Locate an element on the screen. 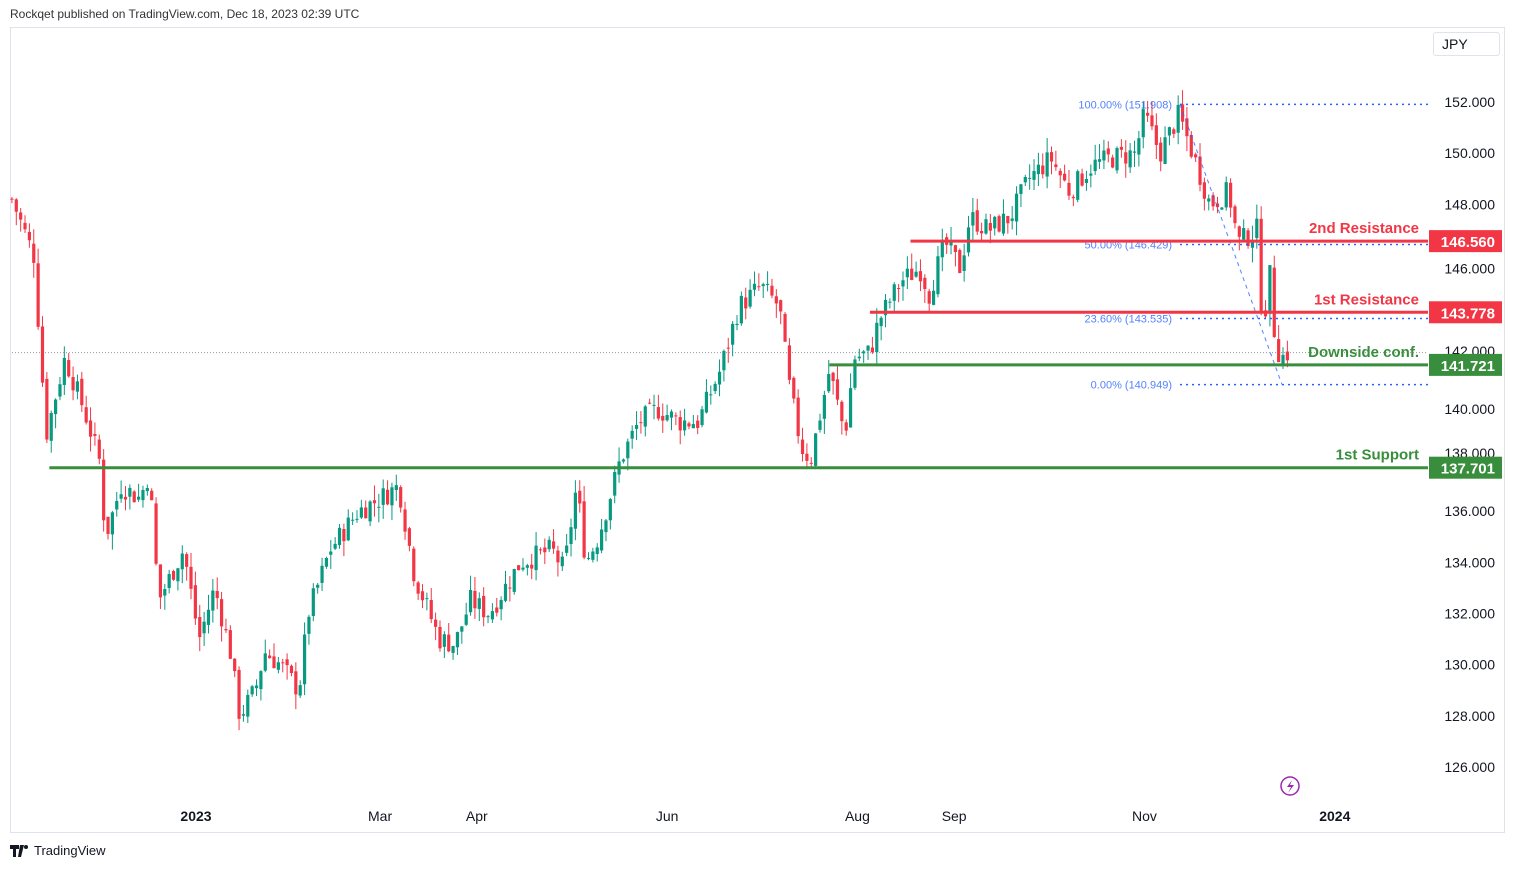 The width and height of the screenshot is (1516, 869). time-label: 2024 is located at coordinates (1334, 816).